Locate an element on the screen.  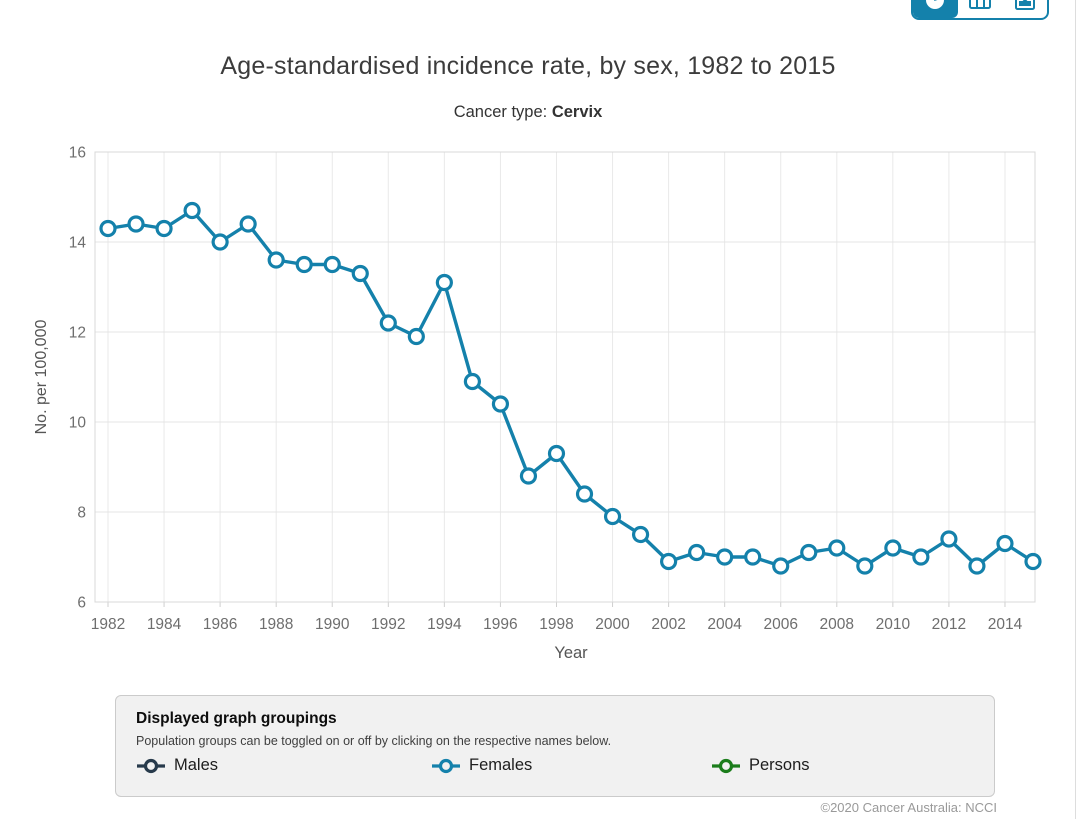
data-point-2014 is located at coordinates (1005, 543).